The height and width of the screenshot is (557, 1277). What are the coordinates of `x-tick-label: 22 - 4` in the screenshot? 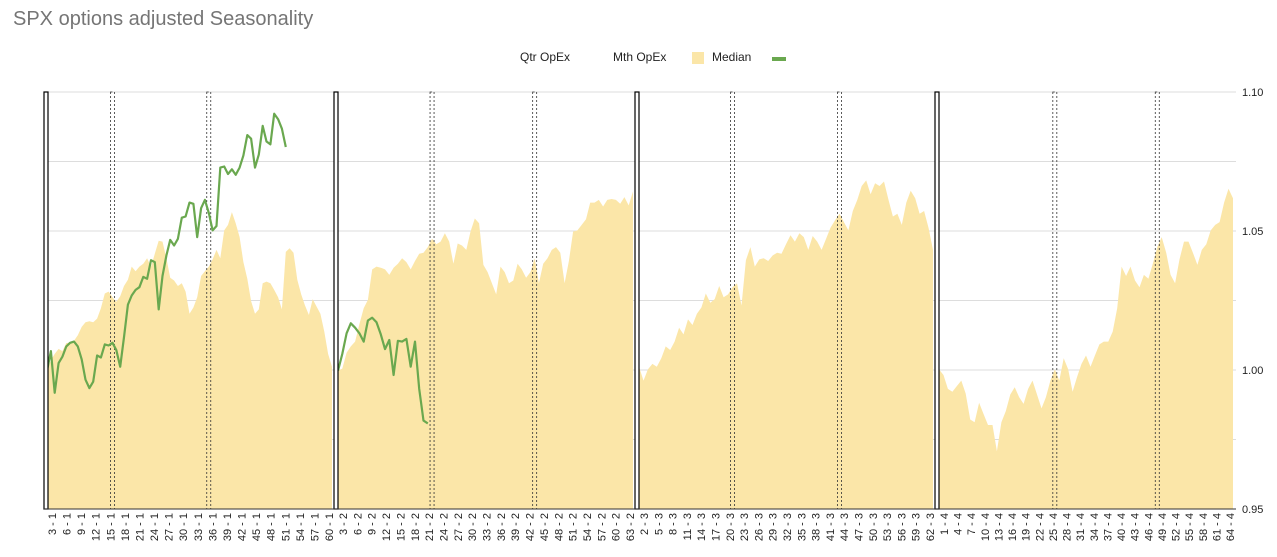 It's located at (1040, 527).